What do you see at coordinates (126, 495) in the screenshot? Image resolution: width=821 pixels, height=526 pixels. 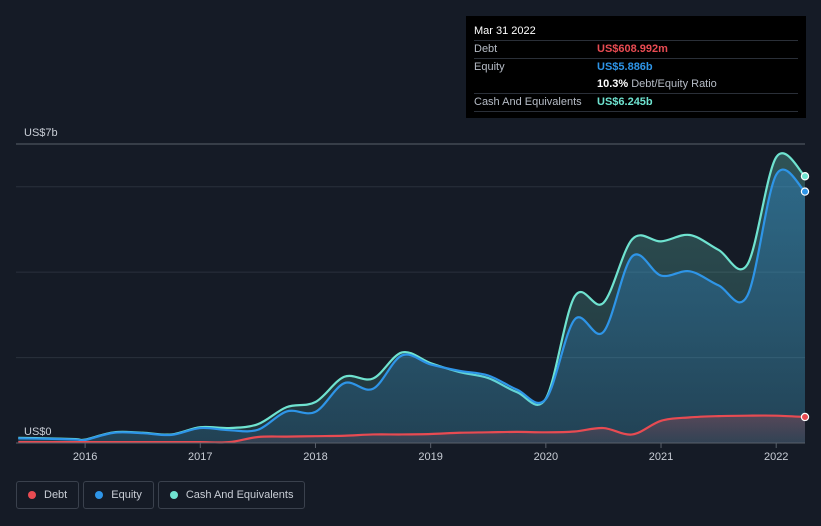 I see `legend-label-equity: Equity` at bounding box center [126, 495].